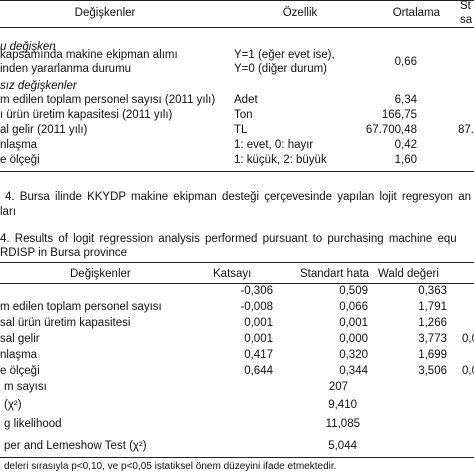 Image resolution: width=474 pixels, height=474 pixels. What do you see at coordinates (13, 405) in the screenshot?
I see `cell: (χ²)` at bounding box center [13, 405].